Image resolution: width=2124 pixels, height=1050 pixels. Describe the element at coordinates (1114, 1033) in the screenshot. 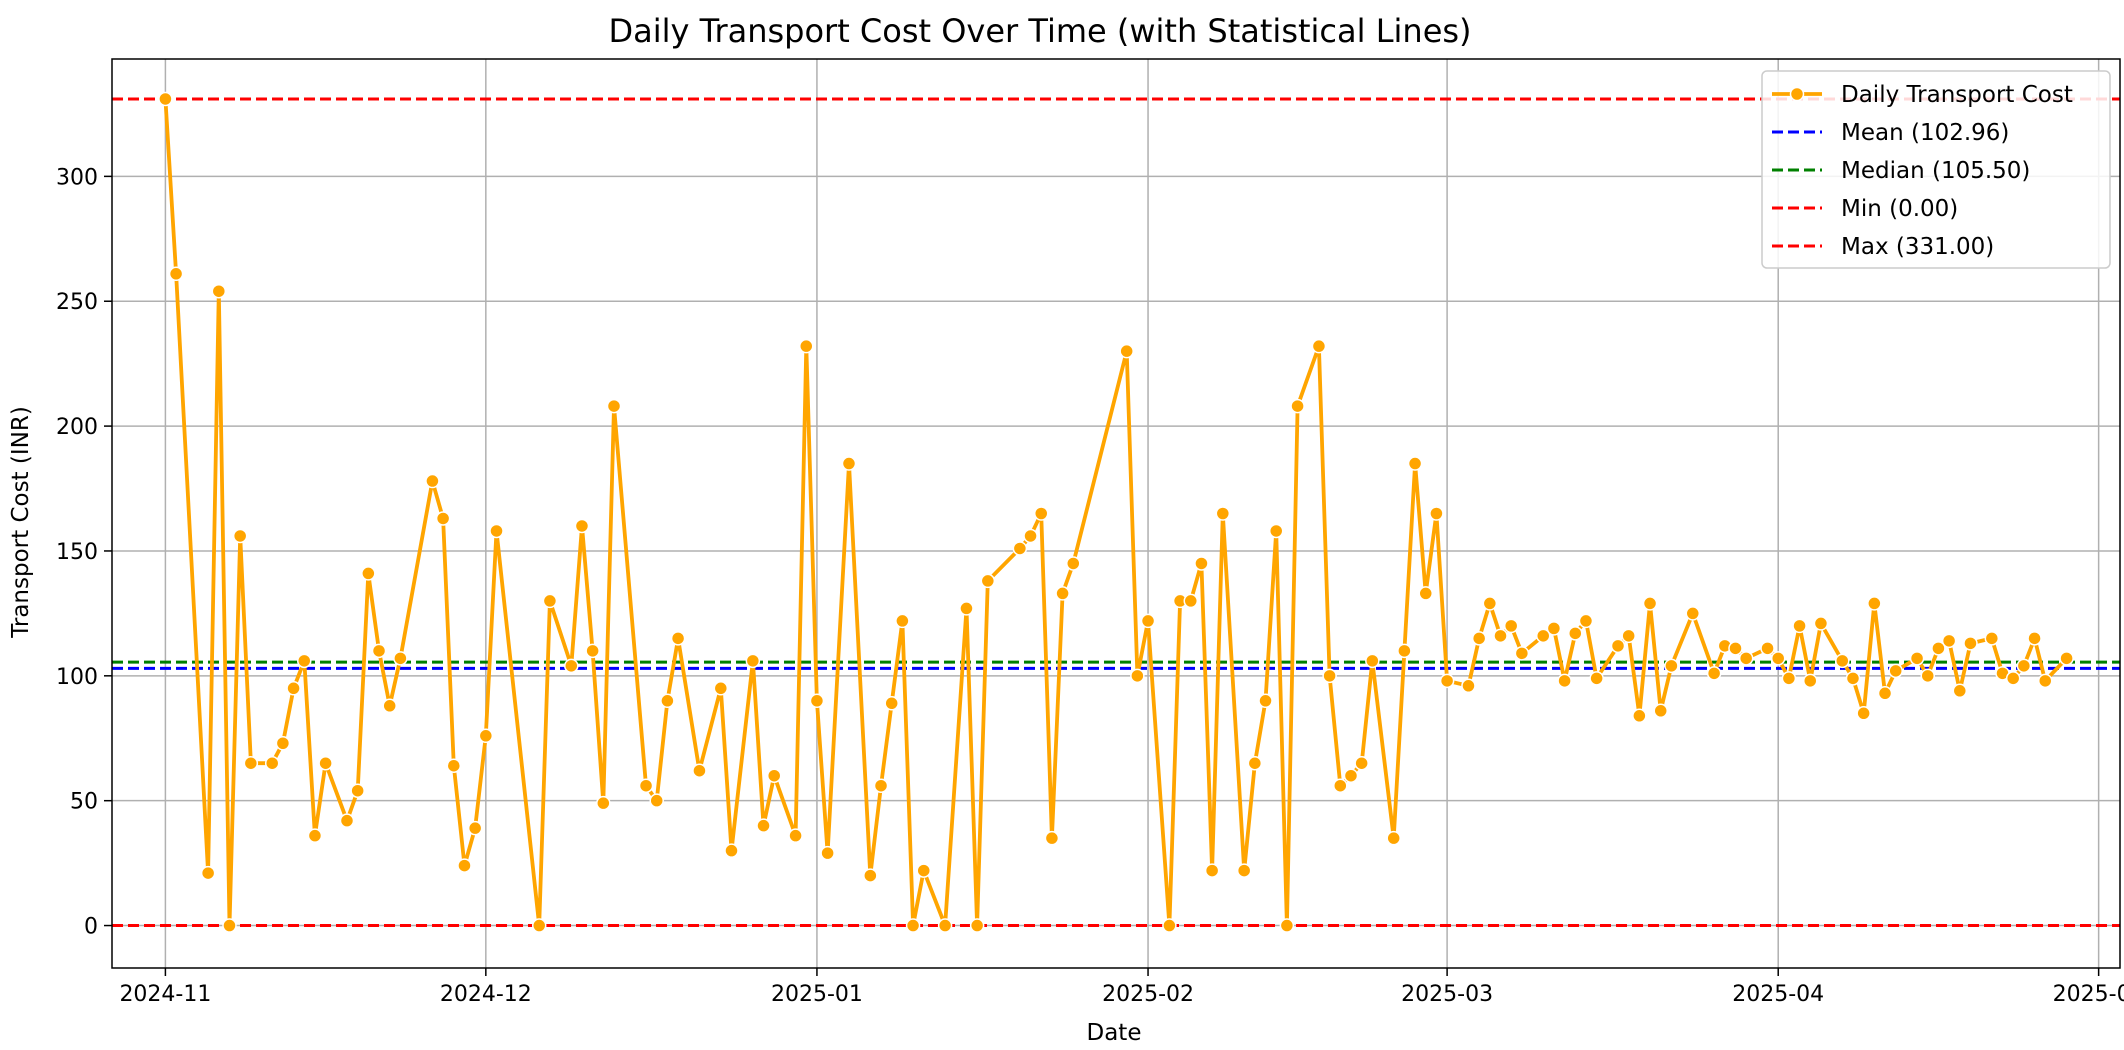

I see `x-axis-label: Date` at that location.